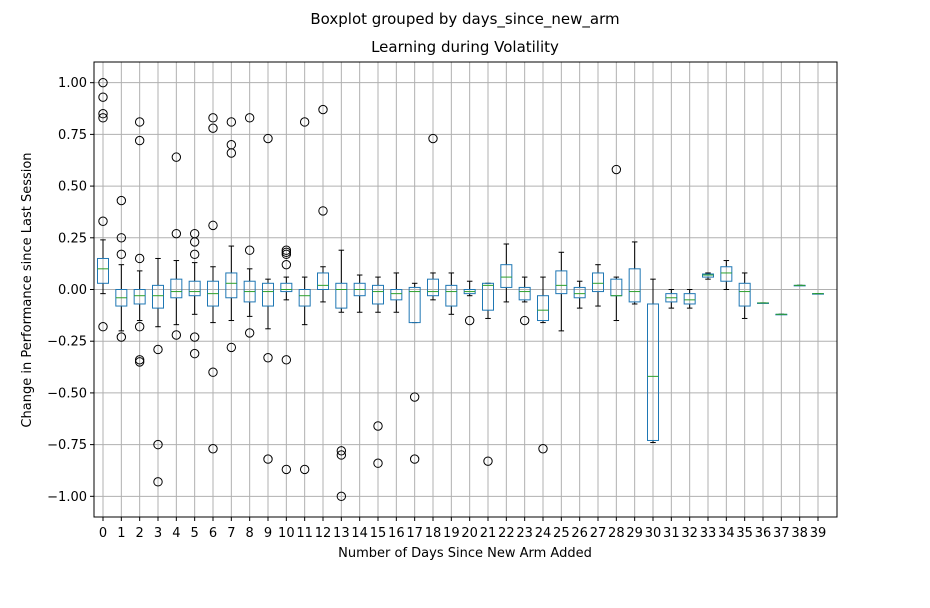  Describe the element at coordinates (250, 533) in the screenshot. I see `x-tick-label: 8` at that location.